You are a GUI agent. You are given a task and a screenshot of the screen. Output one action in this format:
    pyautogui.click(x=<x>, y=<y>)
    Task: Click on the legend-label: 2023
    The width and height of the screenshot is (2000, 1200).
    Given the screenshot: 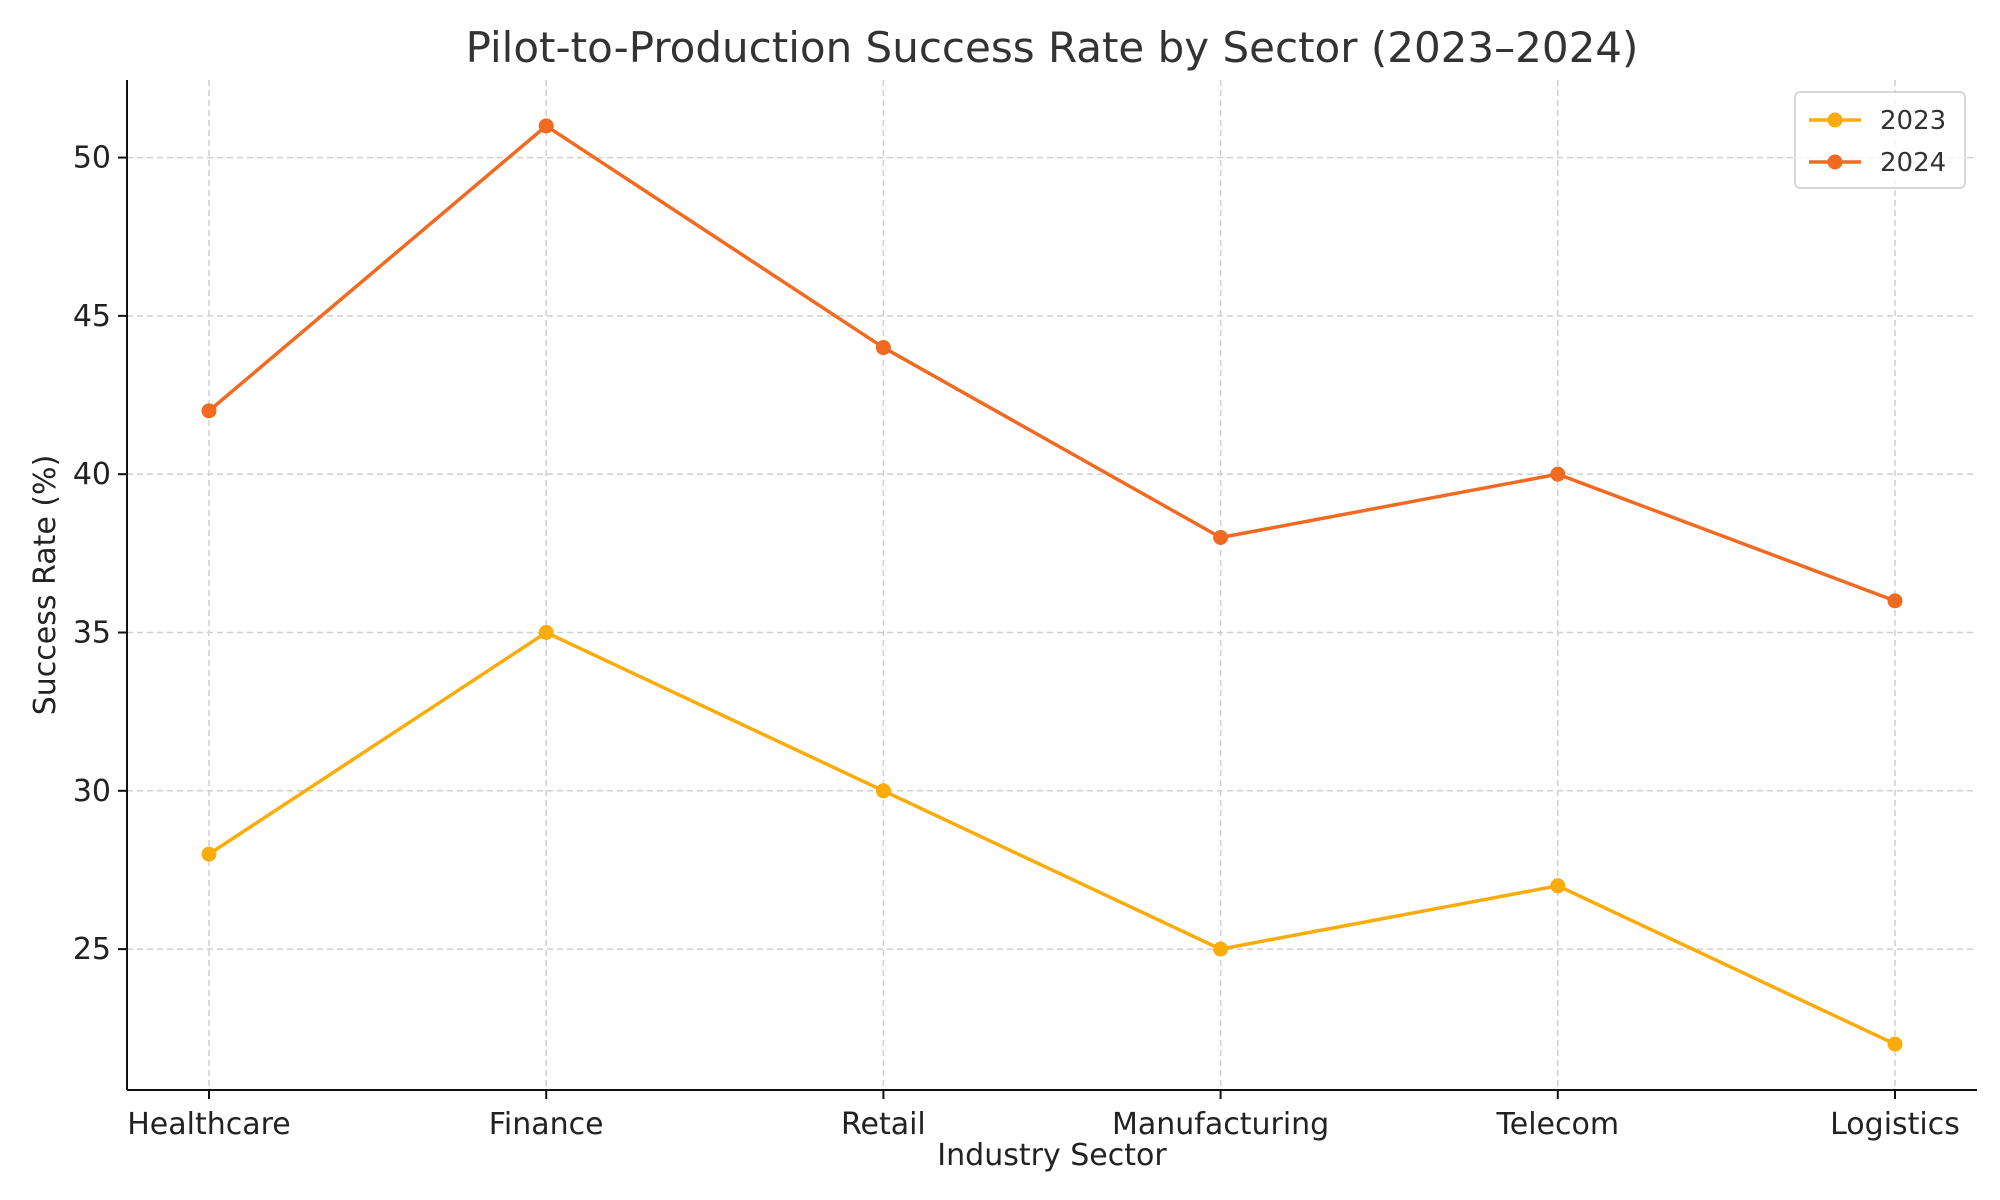 What is the action you would take?
    pyautogui.click(x=1913, y=121)
    